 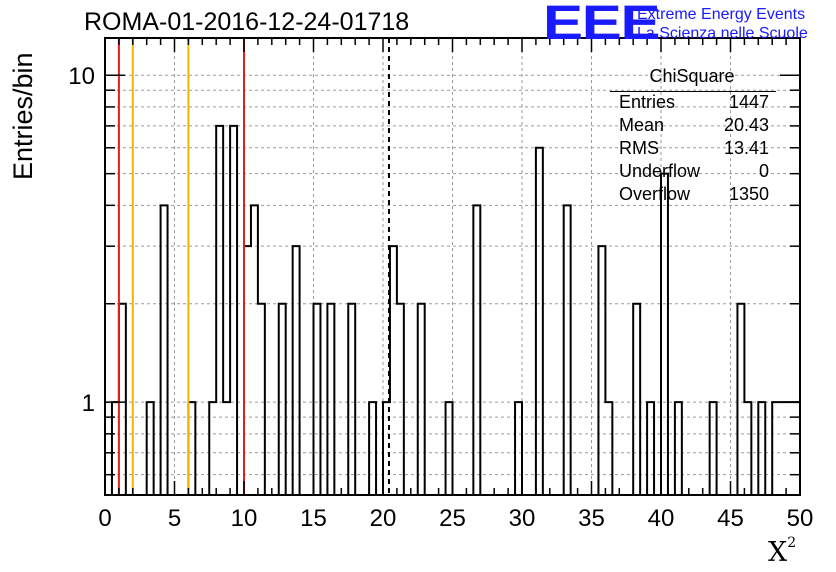 I want to click on stats-value: 20.43, so click(x=746, y=125).